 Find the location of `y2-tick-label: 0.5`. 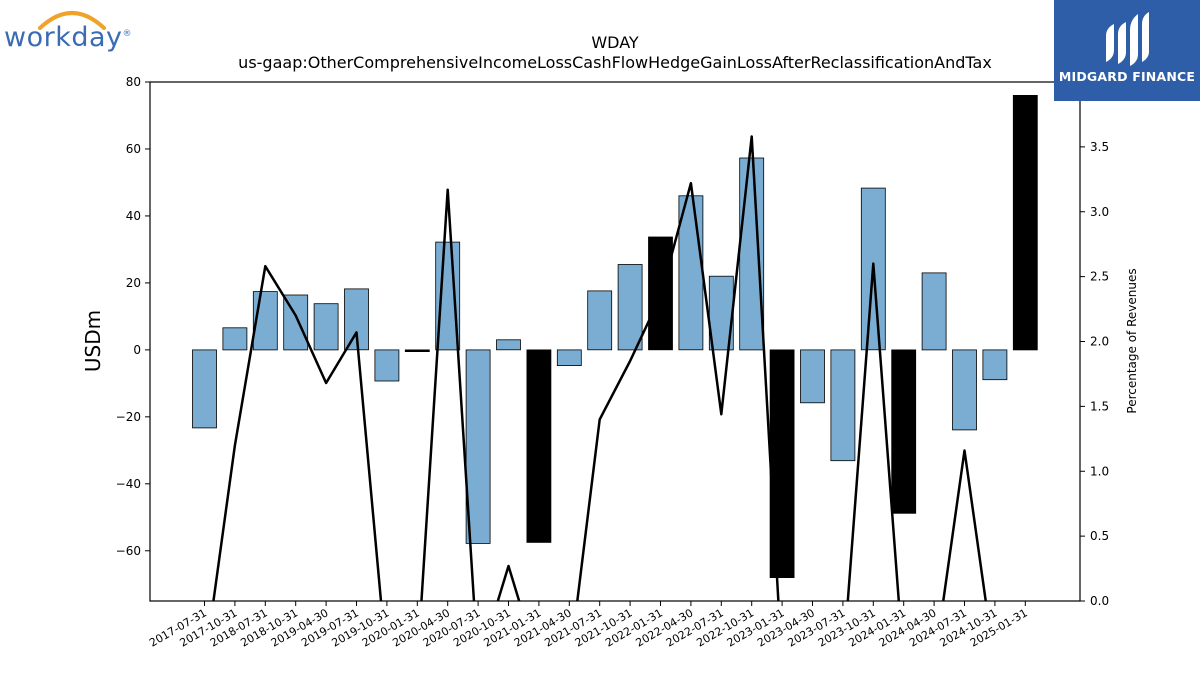

y2-tick-label: 0.5 is located at coordinates (1099, 536).